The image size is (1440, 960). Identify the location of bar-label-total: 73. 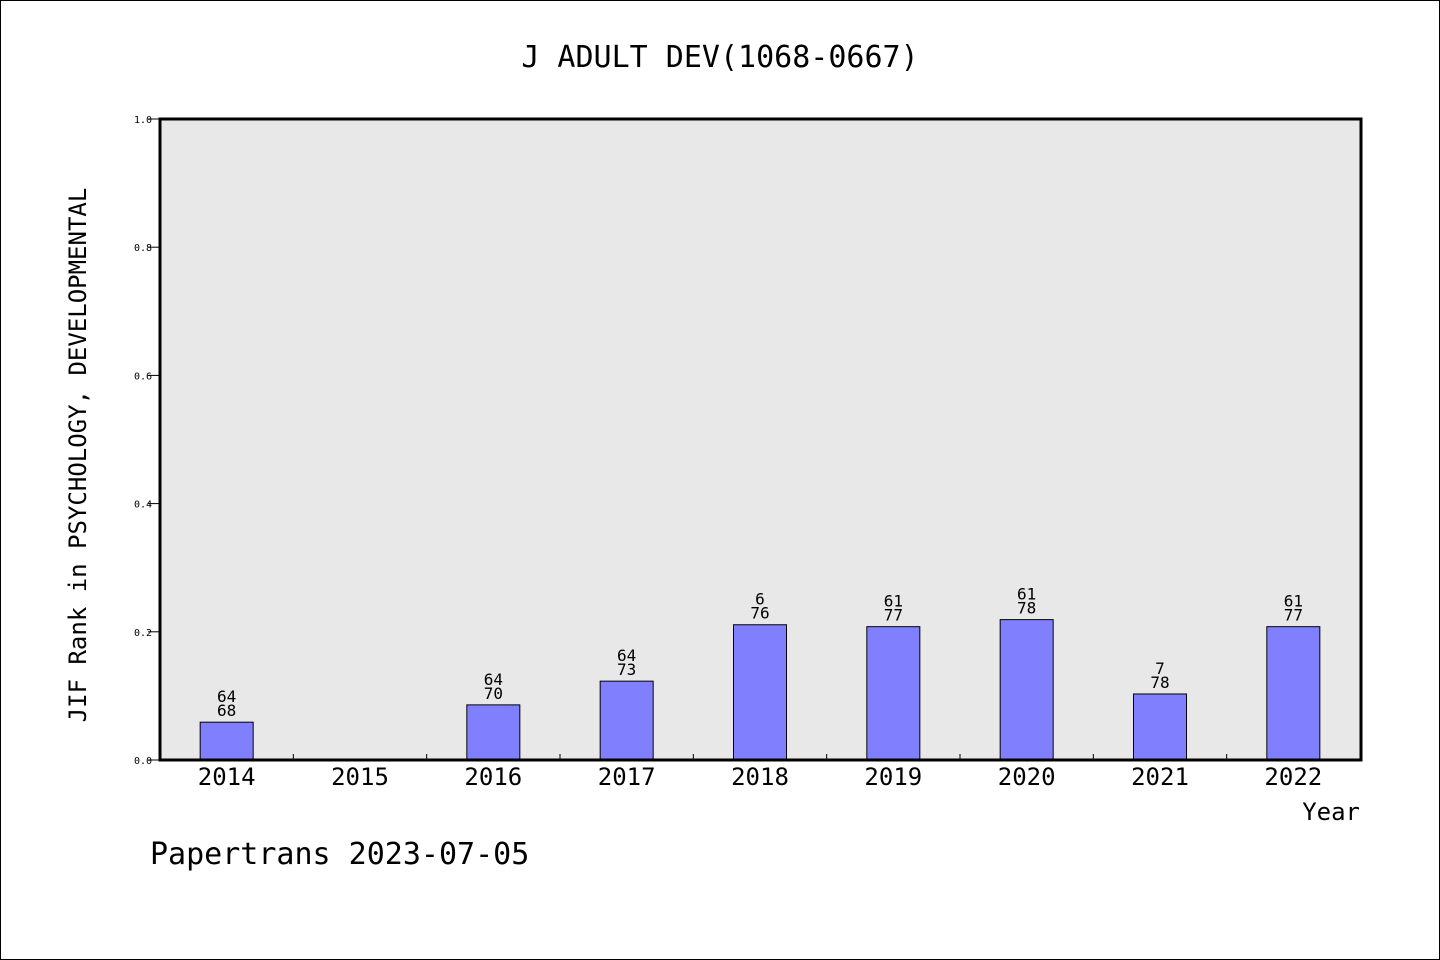
(626, 669).